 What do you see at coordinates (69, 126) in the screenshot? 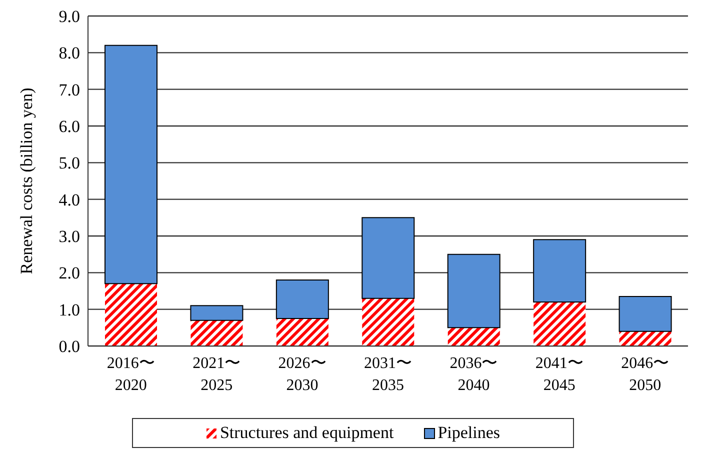
I see `y-tick-label: 6.0` at bounding box center [69, 126].